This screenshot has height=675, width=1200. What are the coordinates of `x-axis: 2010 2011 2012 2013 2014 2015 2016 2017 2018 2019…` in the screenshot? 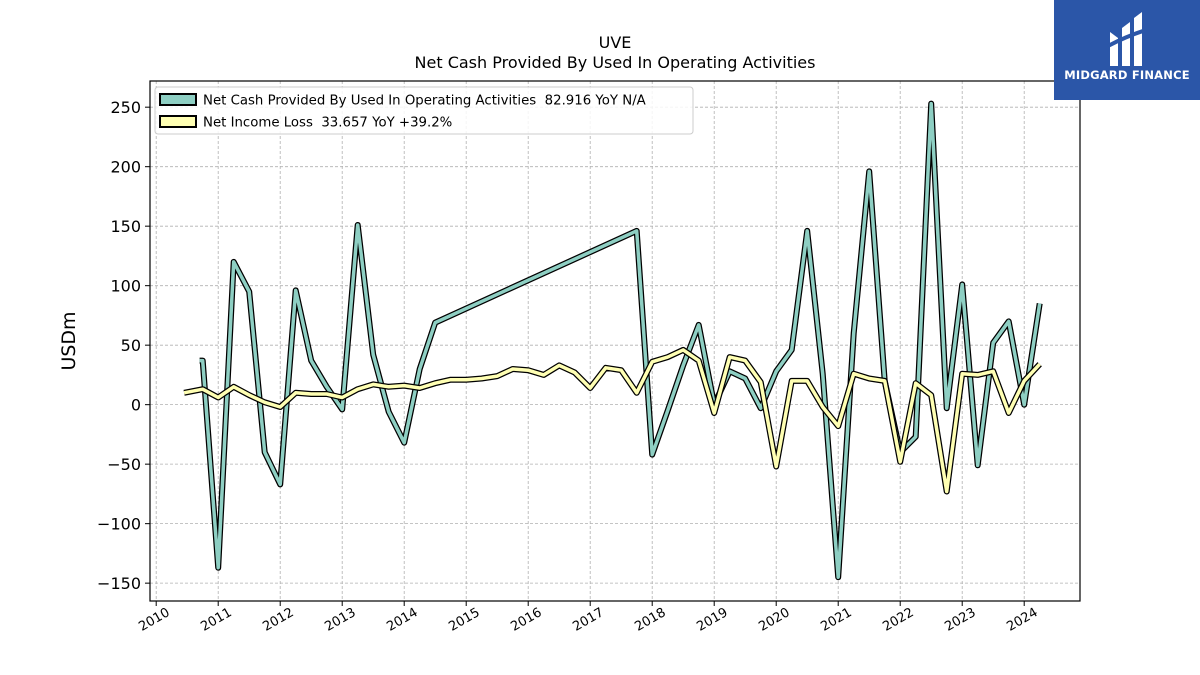 It's located at (588, 618).